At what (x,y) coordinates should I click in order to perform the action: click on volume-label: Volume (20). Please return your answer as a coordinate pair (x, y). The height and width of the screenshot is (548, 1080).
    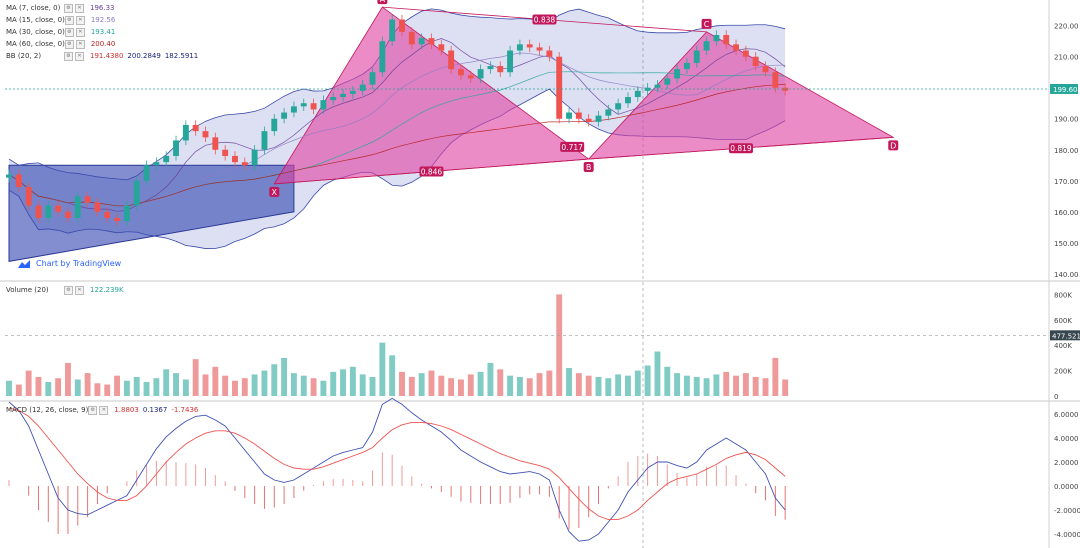
    Looking at the image, I should click on (27, 290).